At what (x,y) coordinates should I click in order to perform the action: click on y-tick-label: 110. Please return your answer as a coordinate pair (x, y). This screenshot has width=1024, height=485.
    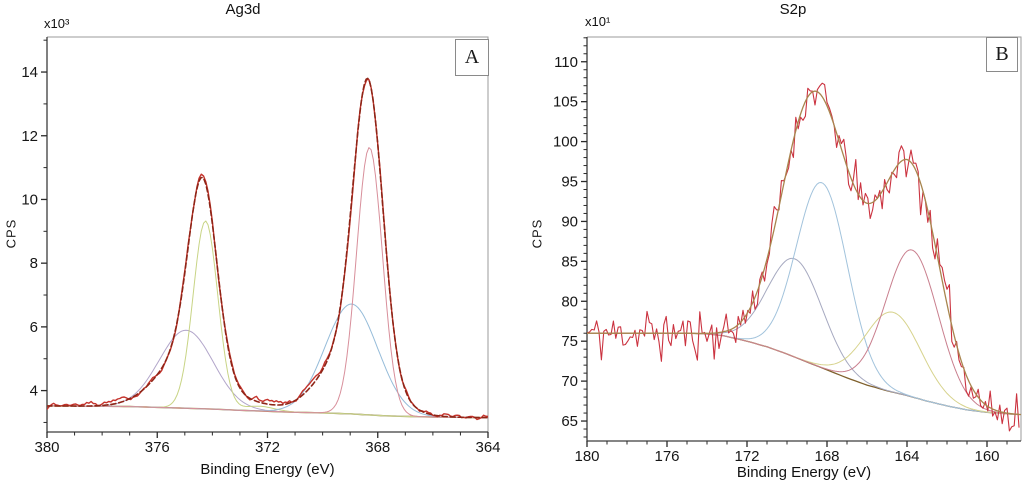
    Looking at the image, I should click on (566, 62).